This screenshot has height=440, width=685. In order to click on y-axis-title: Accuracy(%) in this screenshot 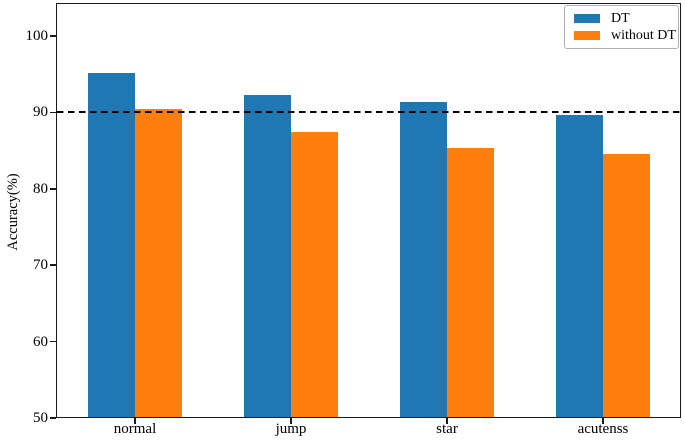, I will do `click(13, 212)`.